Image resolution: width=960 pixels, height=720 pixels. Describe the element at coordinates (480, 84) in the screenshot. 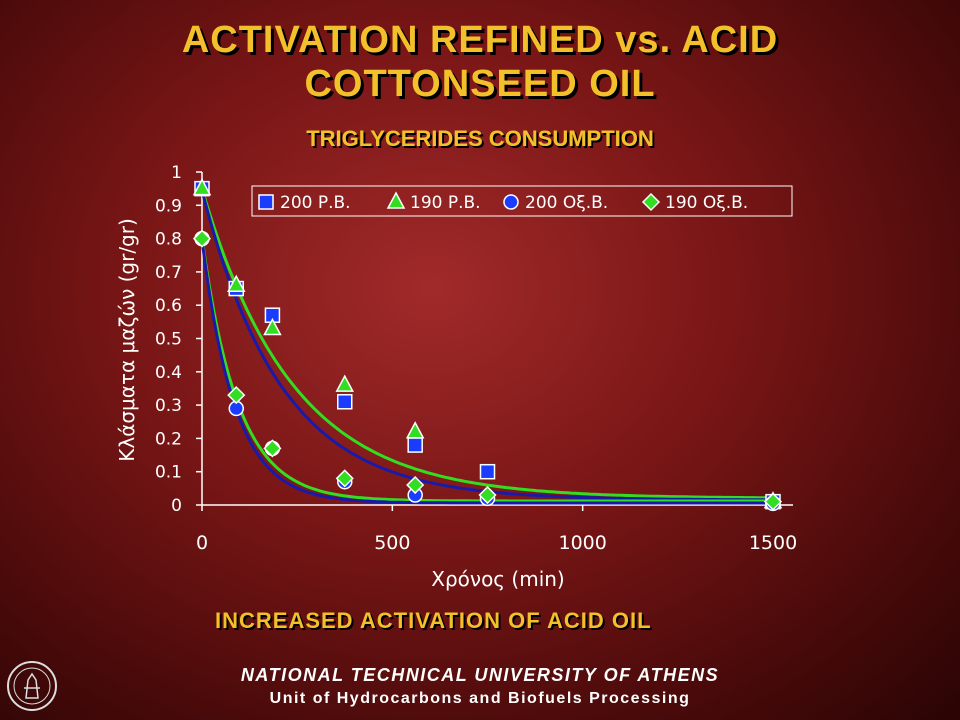

I see `title-line-2: COTTONSEED OIL` at that location.